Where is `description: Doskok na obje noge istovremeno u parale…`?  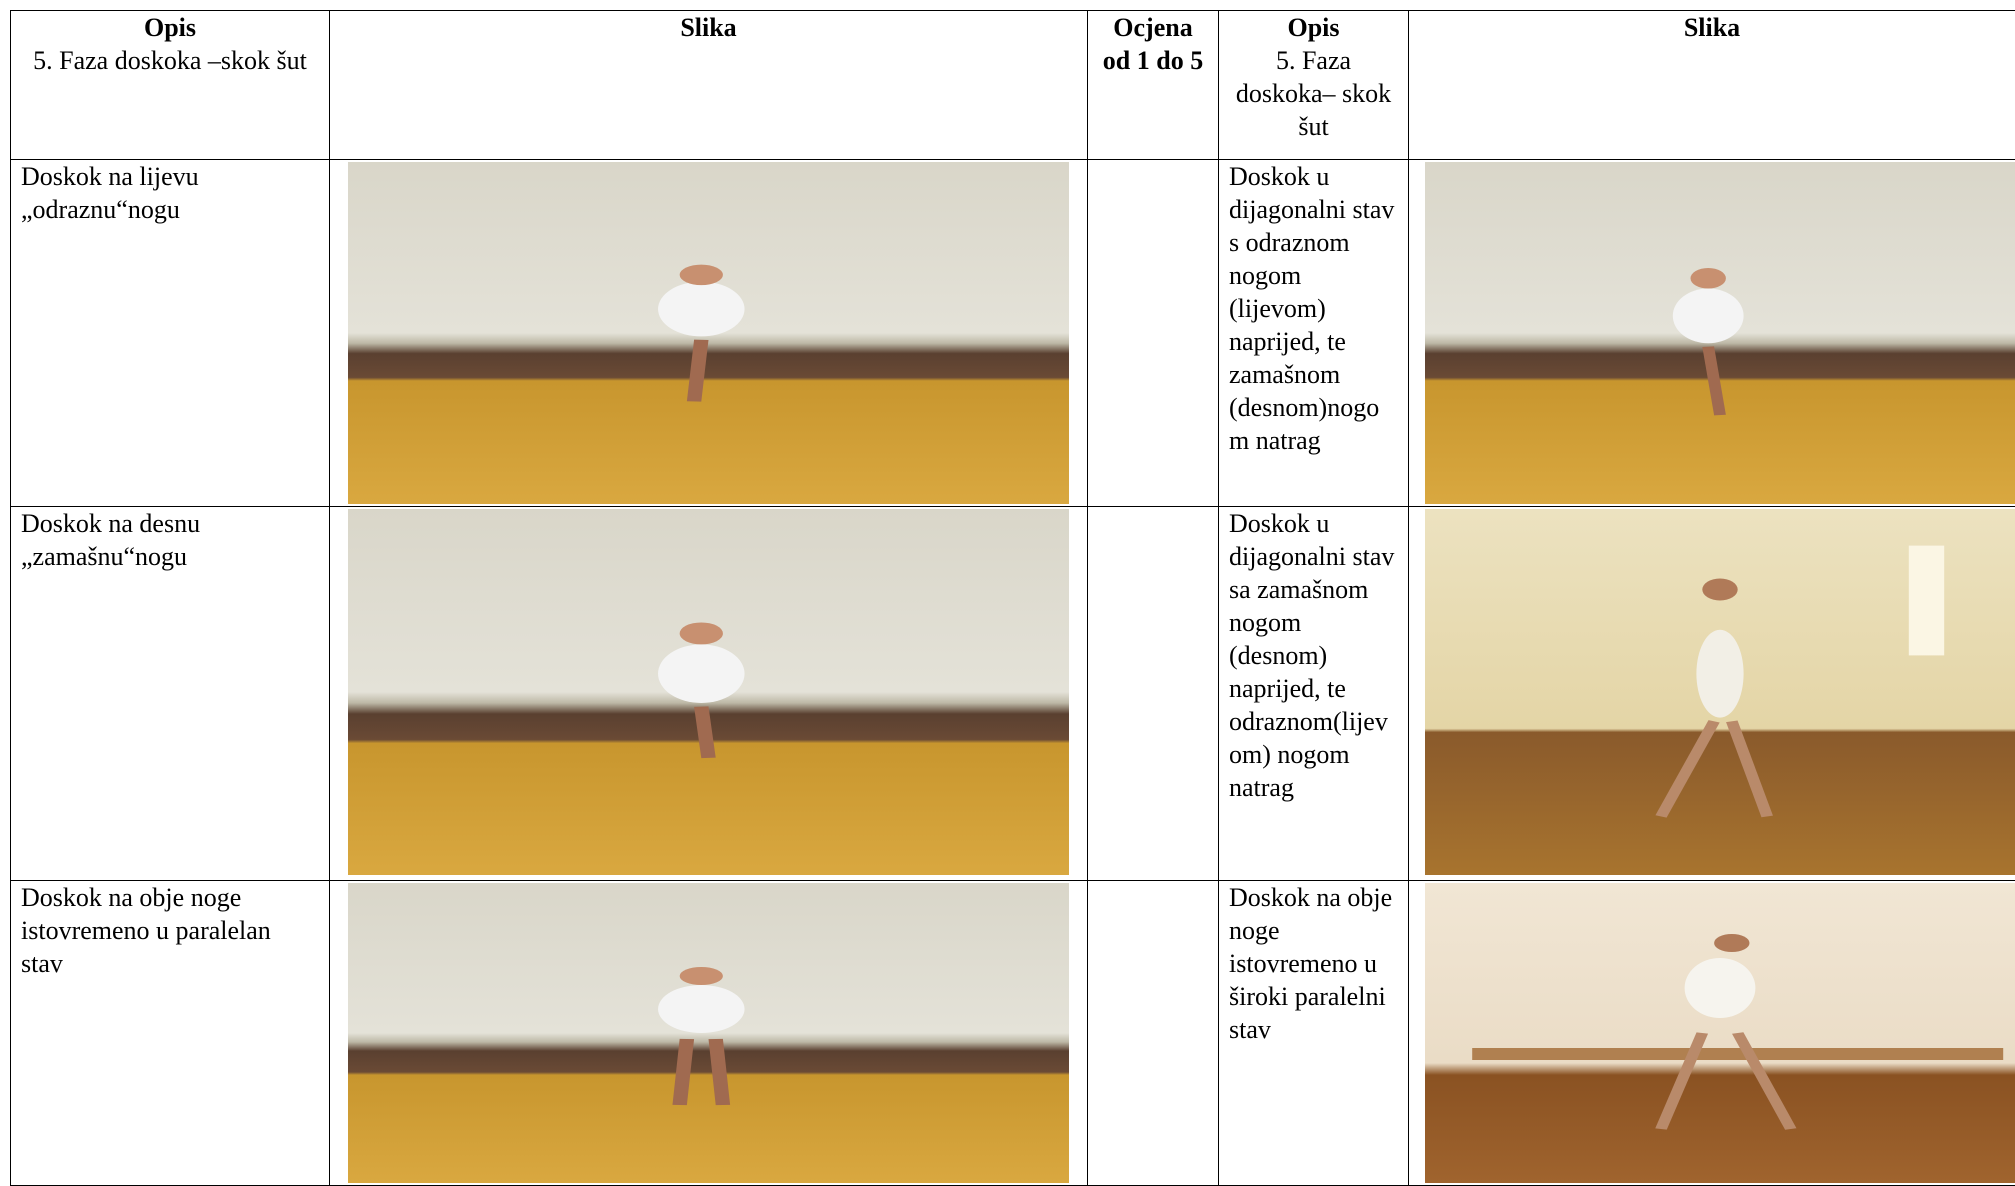 description: Doskok na obje noge istovremeno u parale… is located at coordinates (170, 1033).